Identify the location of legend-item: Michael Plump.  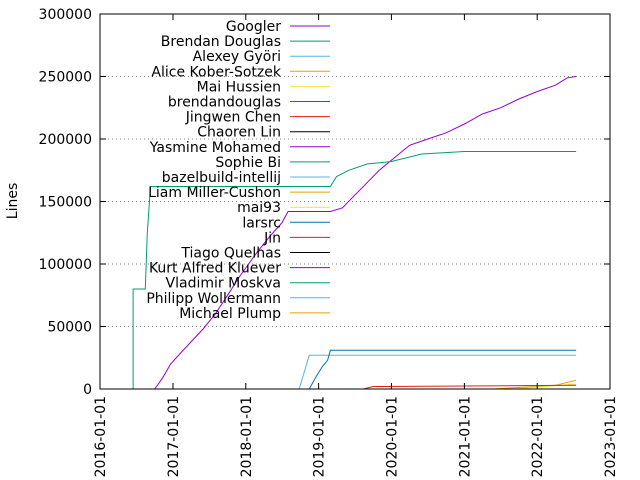
(254, 314).